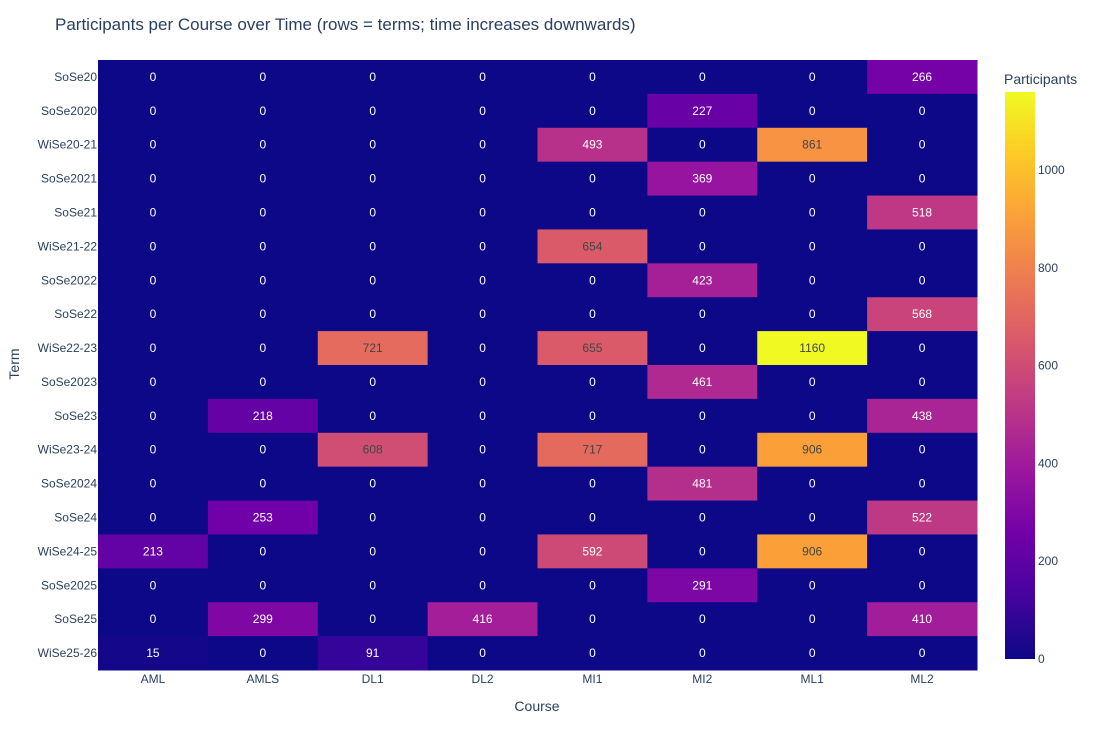  I want to click on heatmap-cell-label: 461, so click(702, 382).